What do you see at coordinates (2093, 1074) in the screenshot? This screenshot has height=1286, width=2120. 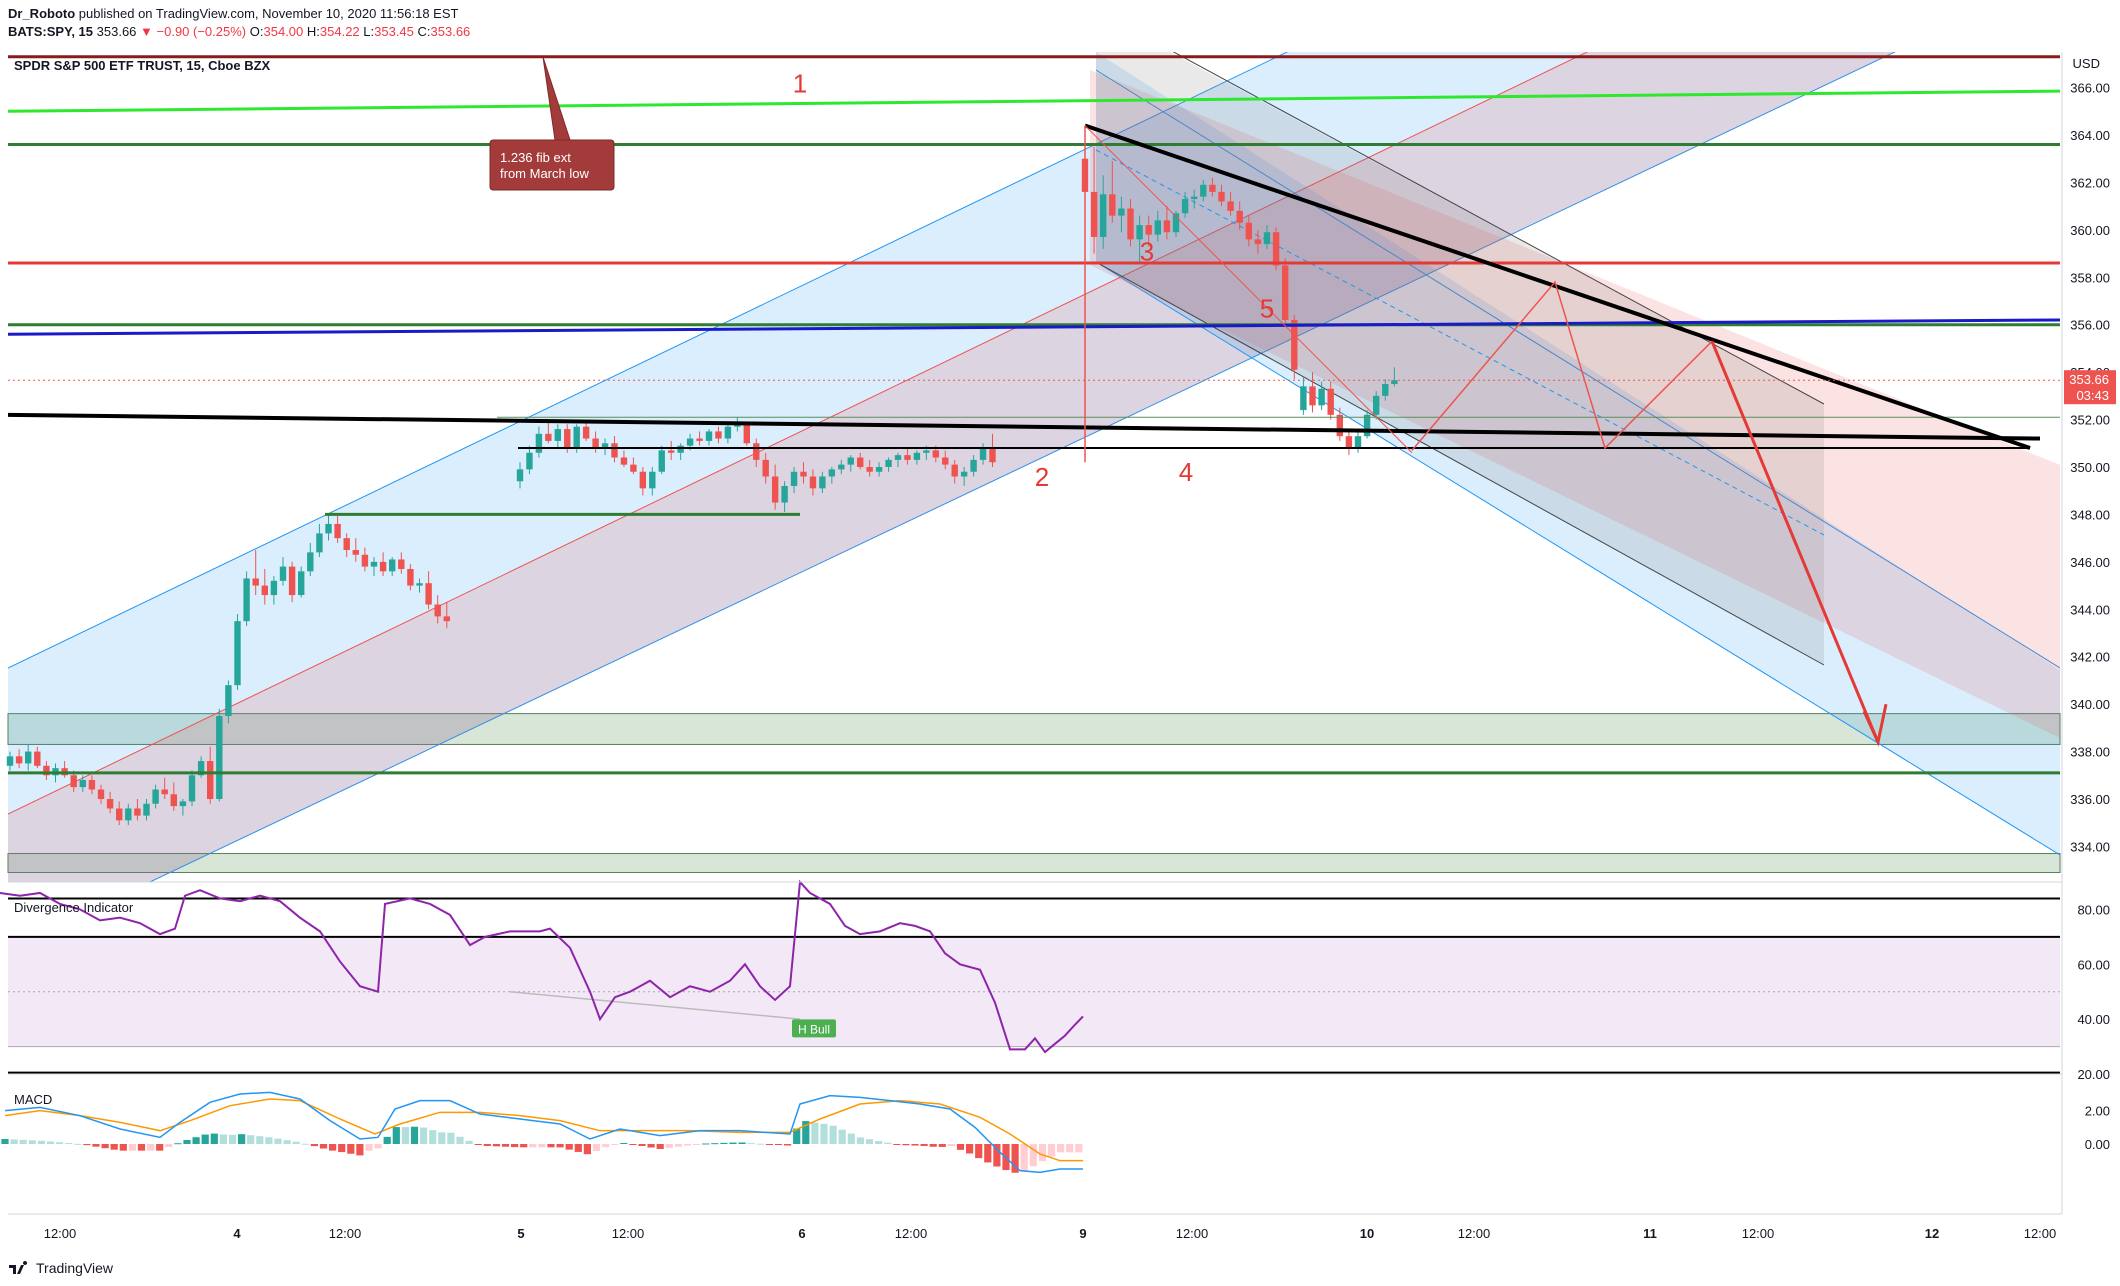 I see `rsi-tick: 20.00` at bounding box center [2093, 1074].